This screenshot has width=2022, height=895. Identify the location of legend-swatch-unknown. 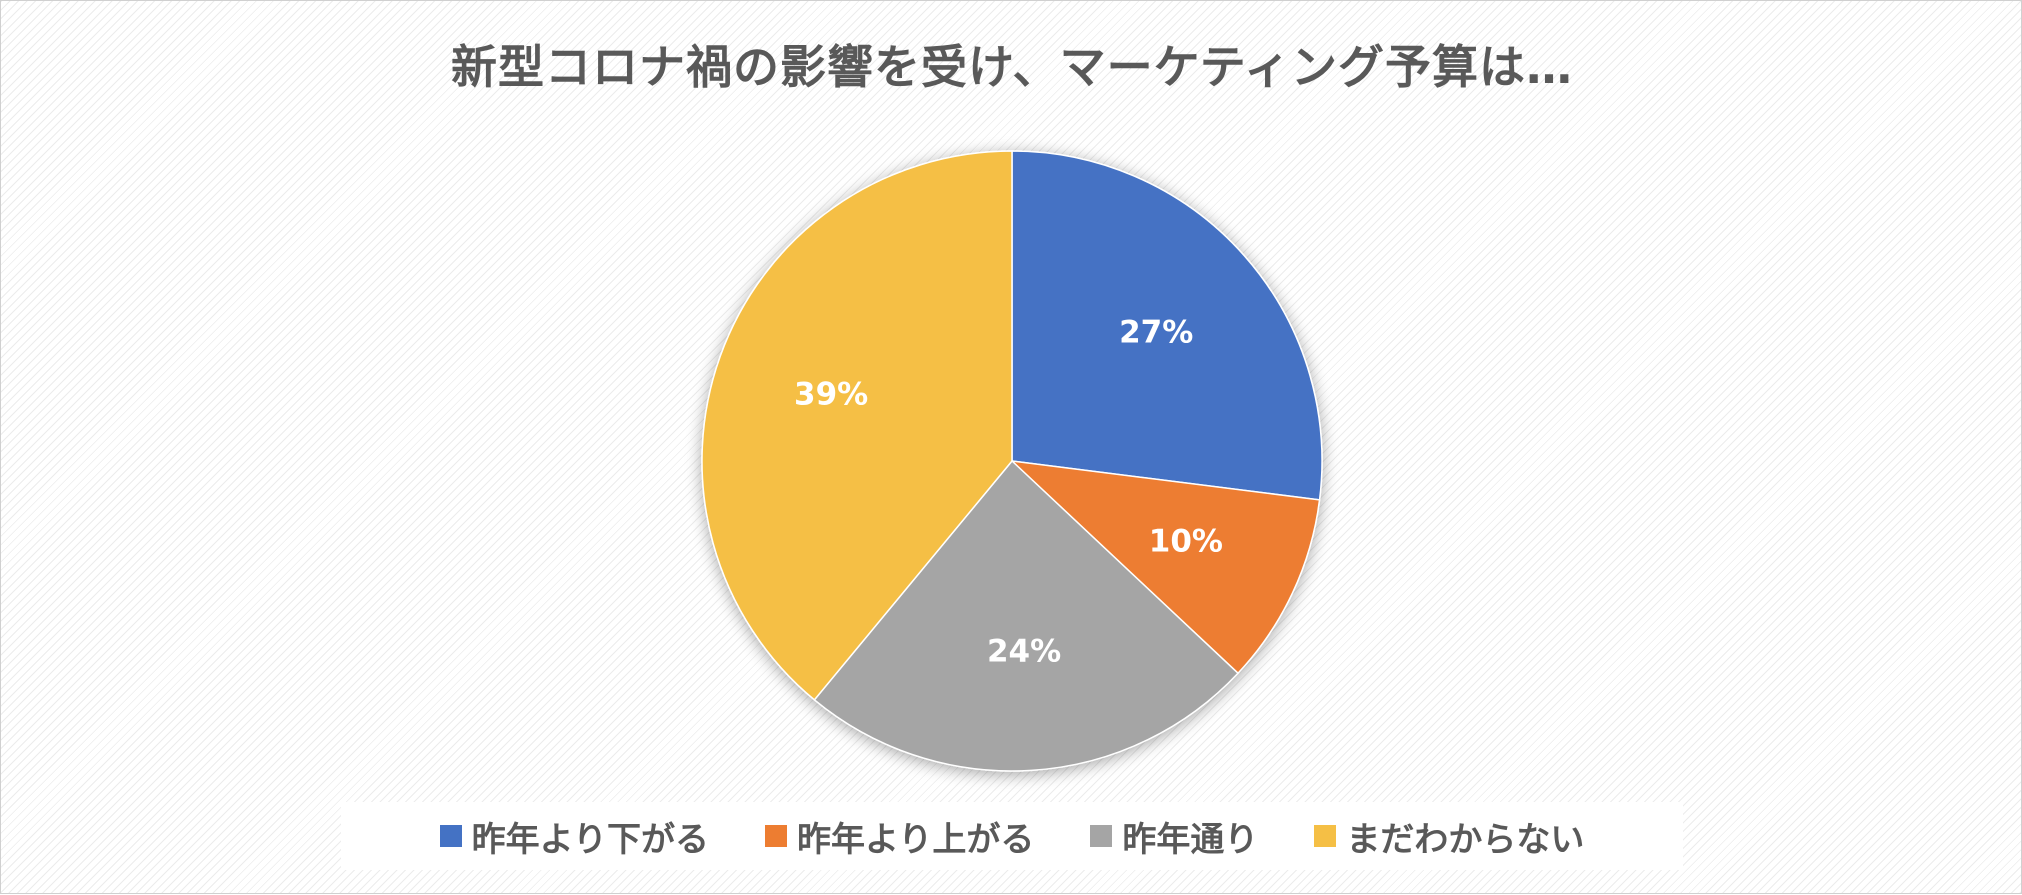
(1325, 836).